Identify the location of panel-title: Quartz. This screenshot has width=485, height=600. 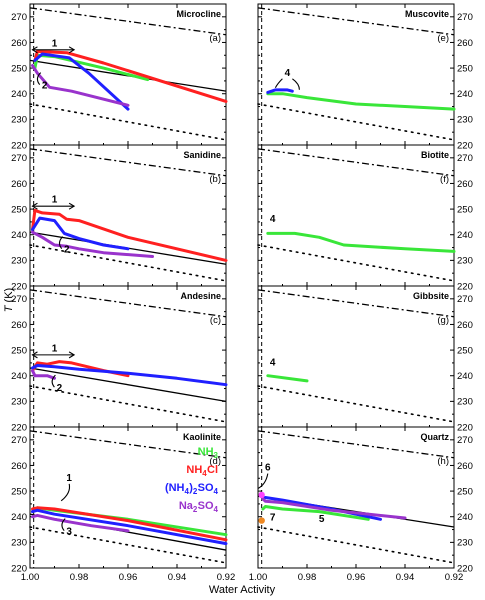
(434, 437).